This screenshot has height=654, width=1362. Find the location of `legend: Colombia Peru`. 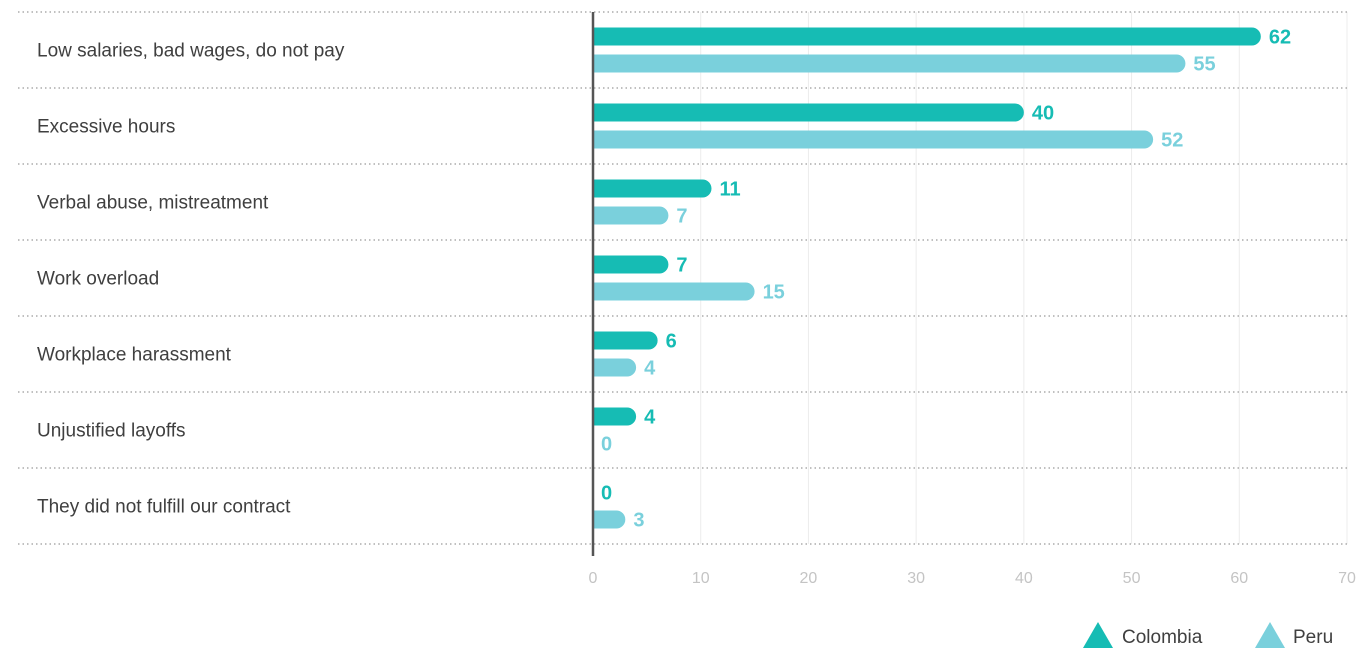

legend: Colombia Peru is located at coordinates (1208, 635).